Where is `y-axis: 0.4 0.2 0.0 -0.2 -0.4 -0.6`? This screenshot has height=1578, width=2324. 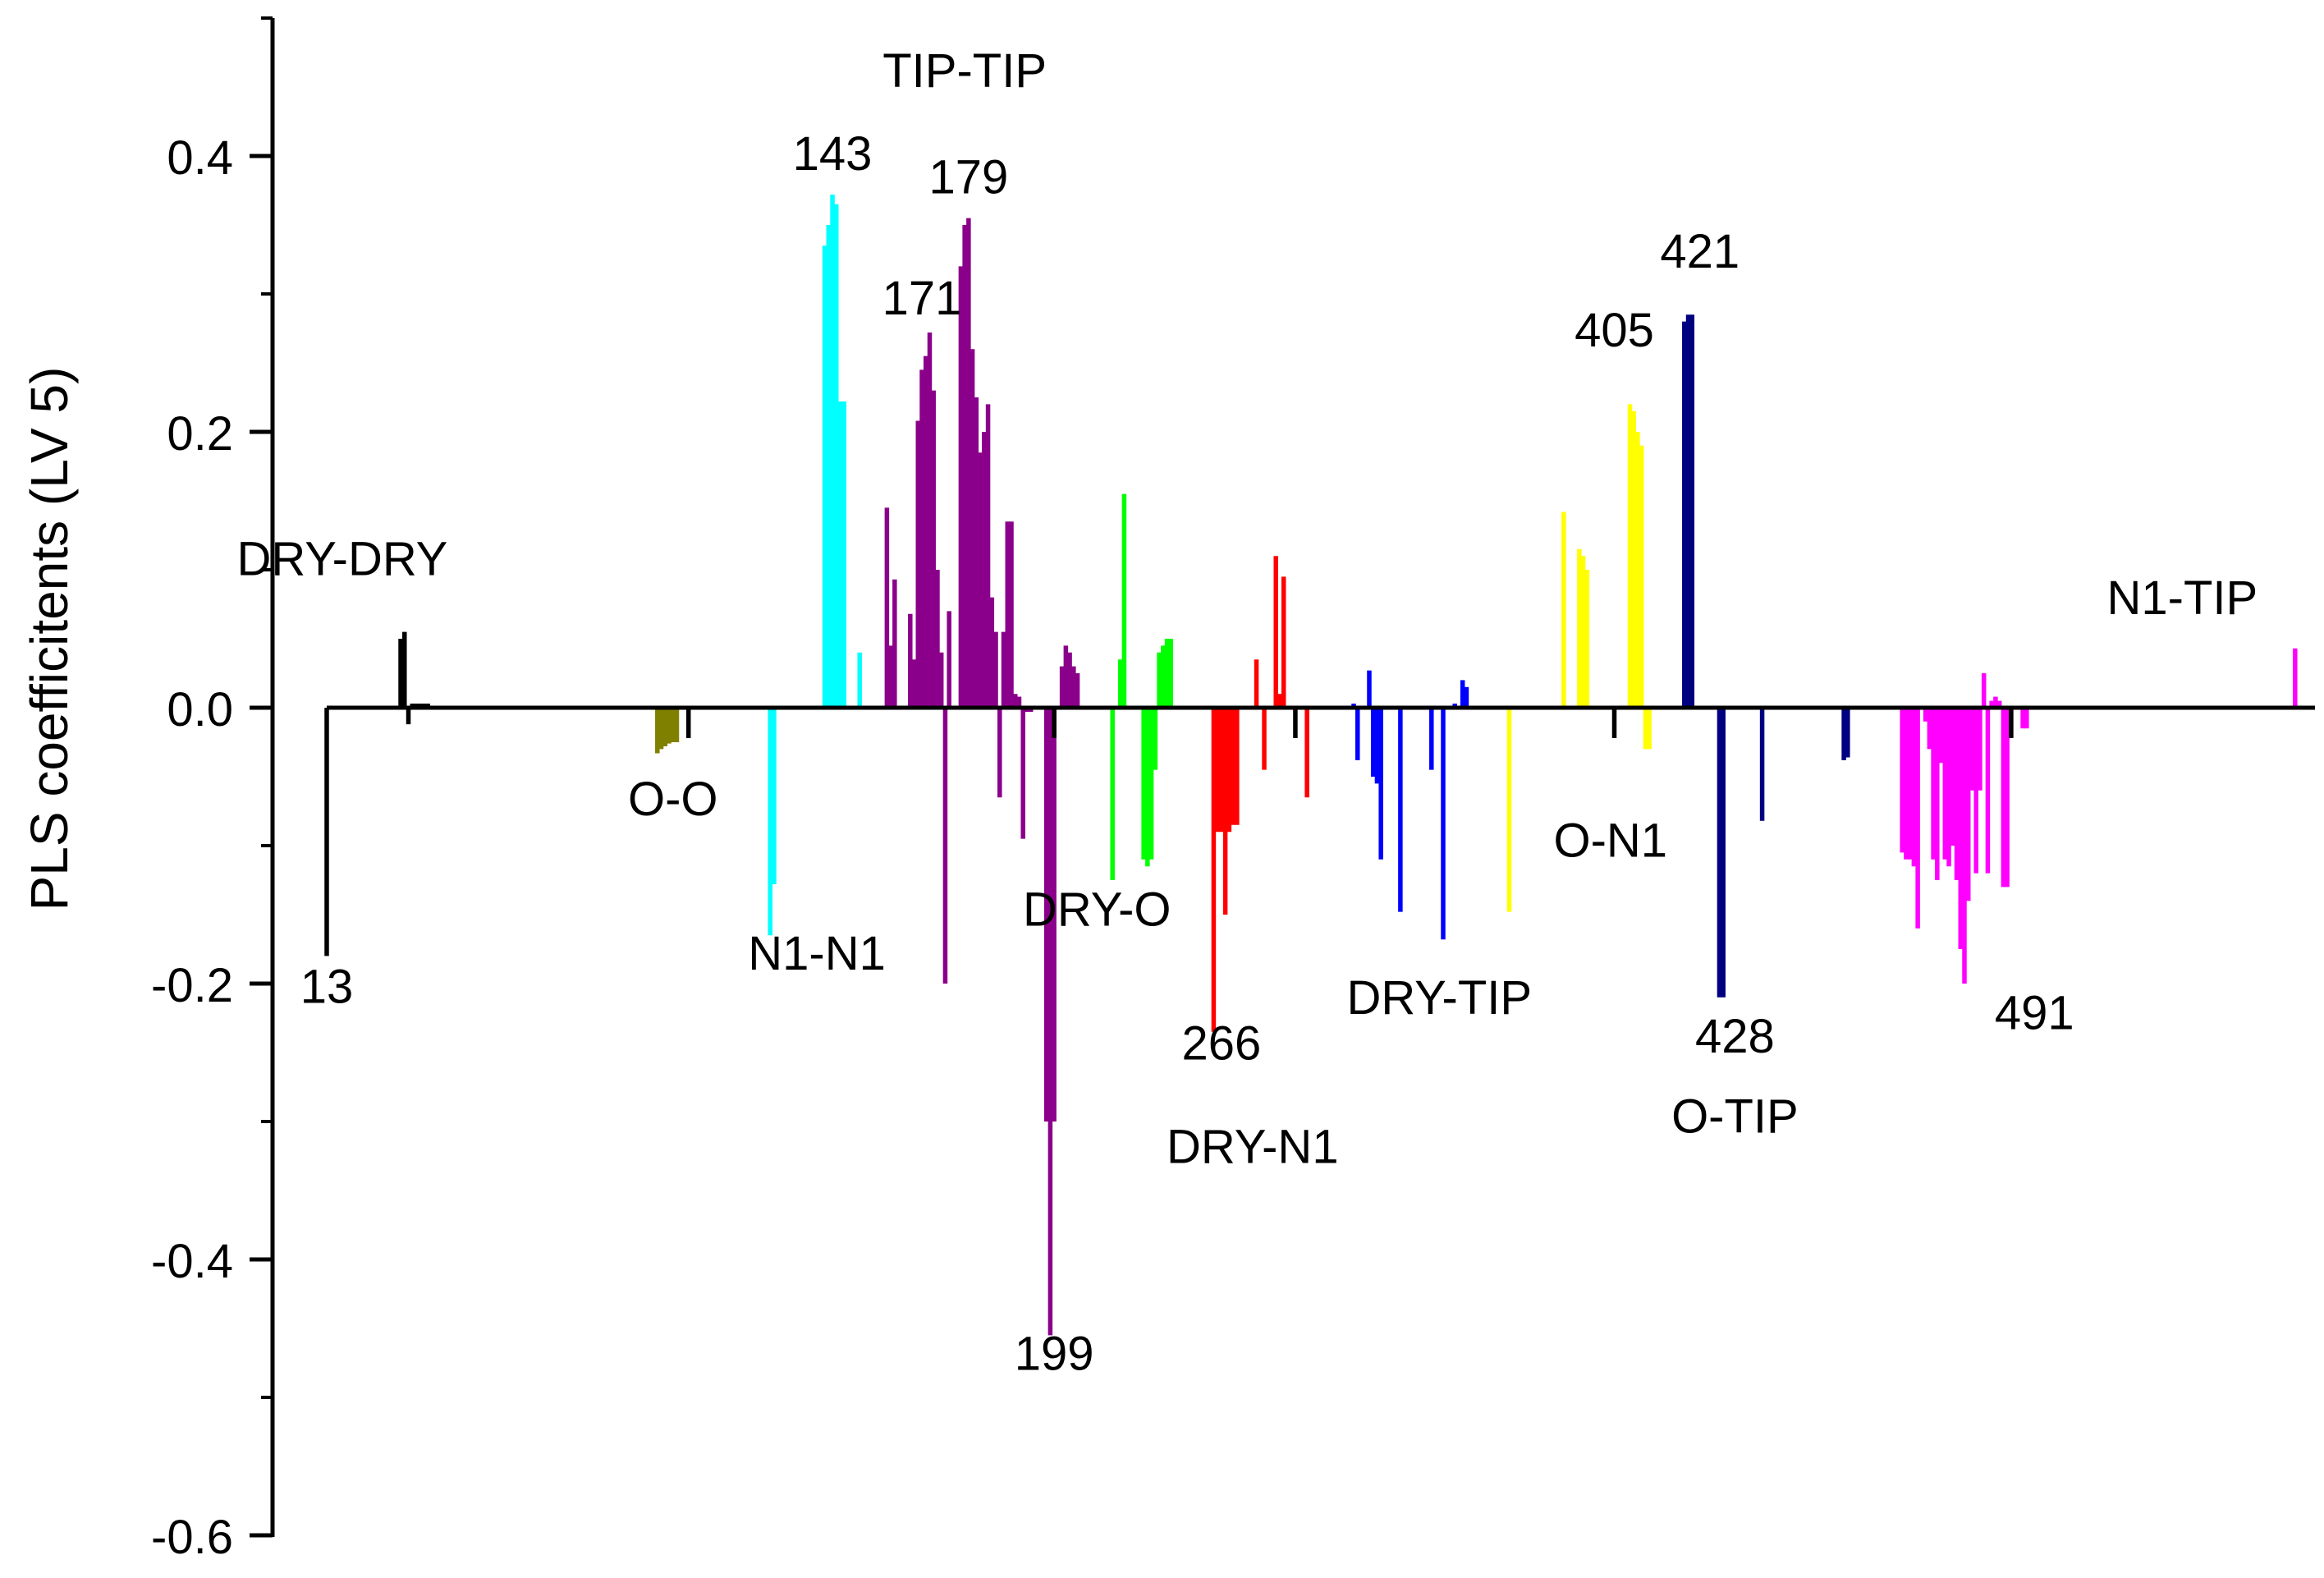 y-axis: 0.4 0.2 0.0 -0.2 -0.4 -0.6 is located at coordinates (213, 790).